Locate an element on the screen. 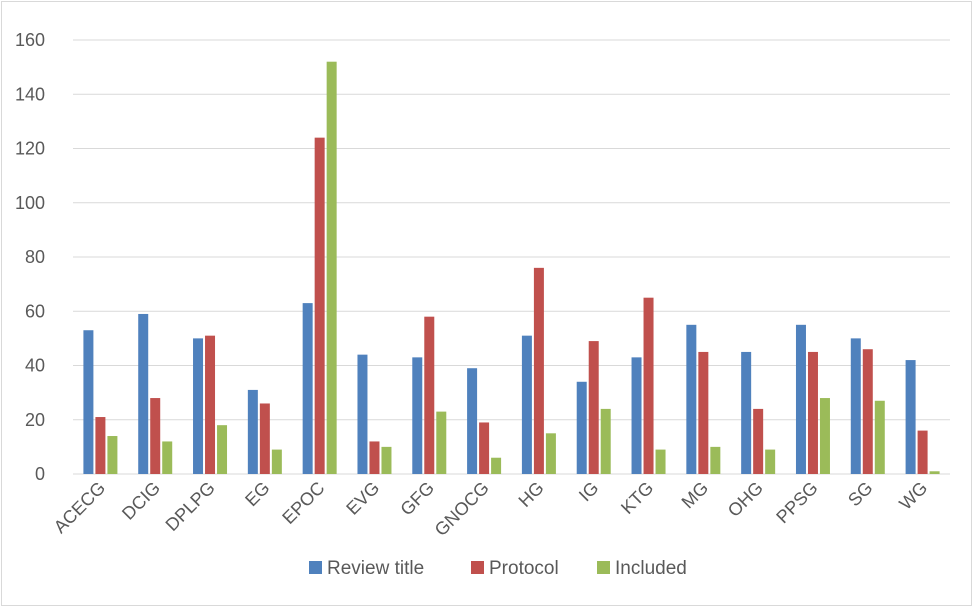  y-tick-label: 100 is located at coordinates (30, 203).